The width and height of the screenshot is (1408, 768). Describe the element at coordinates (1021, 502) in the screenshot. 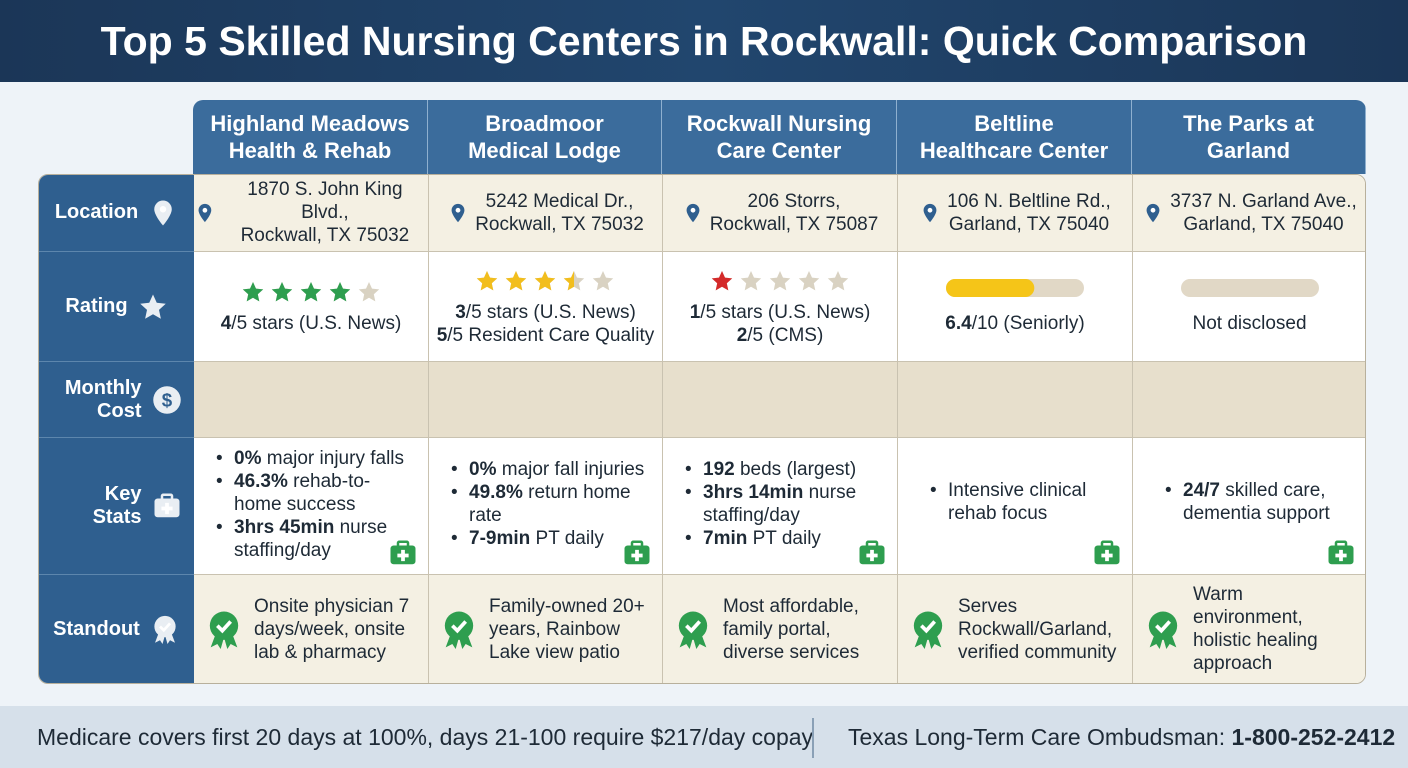

I see `key-stat: Intensive clinical rehab focus` at that location.